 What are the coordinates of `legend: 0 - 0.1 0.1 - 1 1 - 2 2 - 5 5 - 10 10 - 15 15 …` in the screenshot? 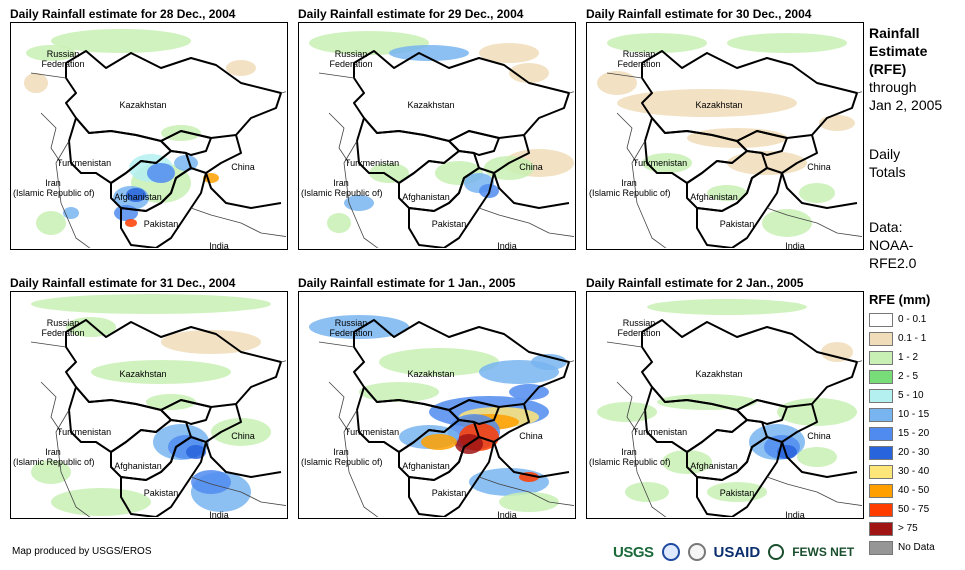 It's located at (902, 433).